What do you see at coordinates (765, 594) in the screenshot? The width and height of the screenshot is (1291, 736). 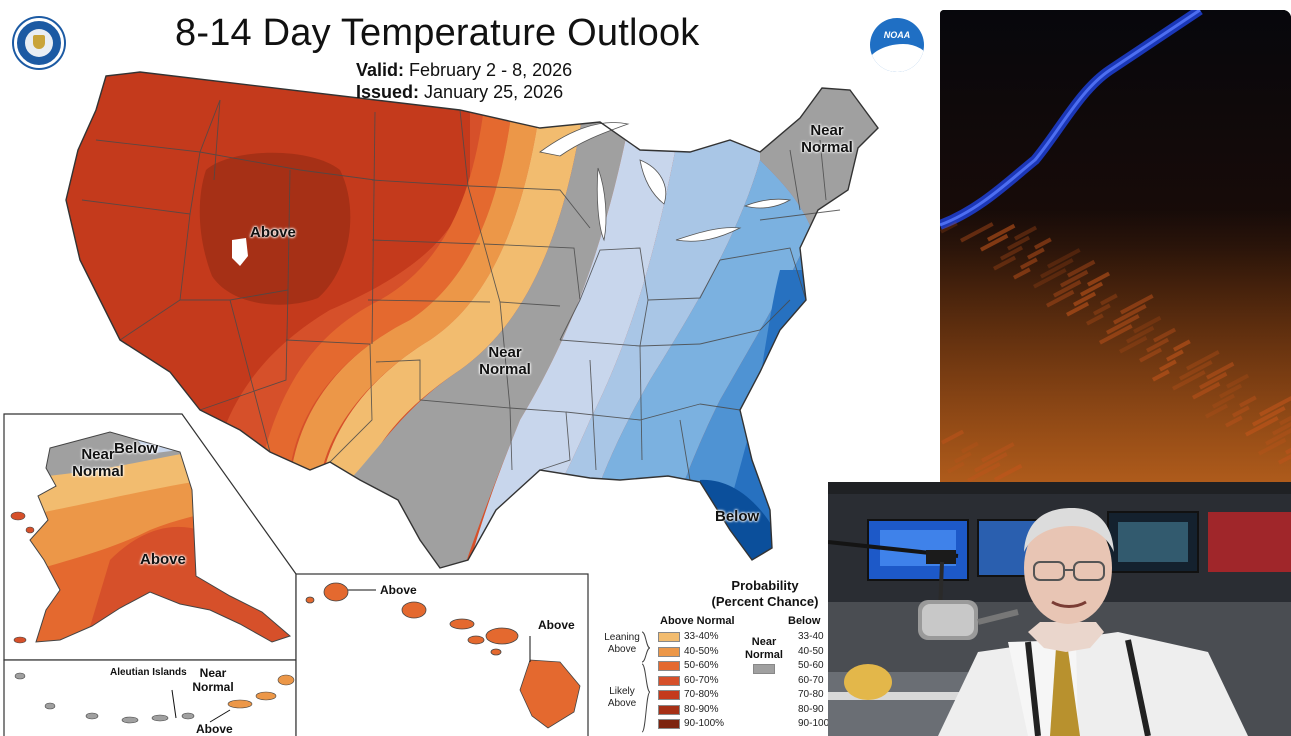 I see `legend-title: Probability (Percent Chance)` at bounding box center [765, 594].